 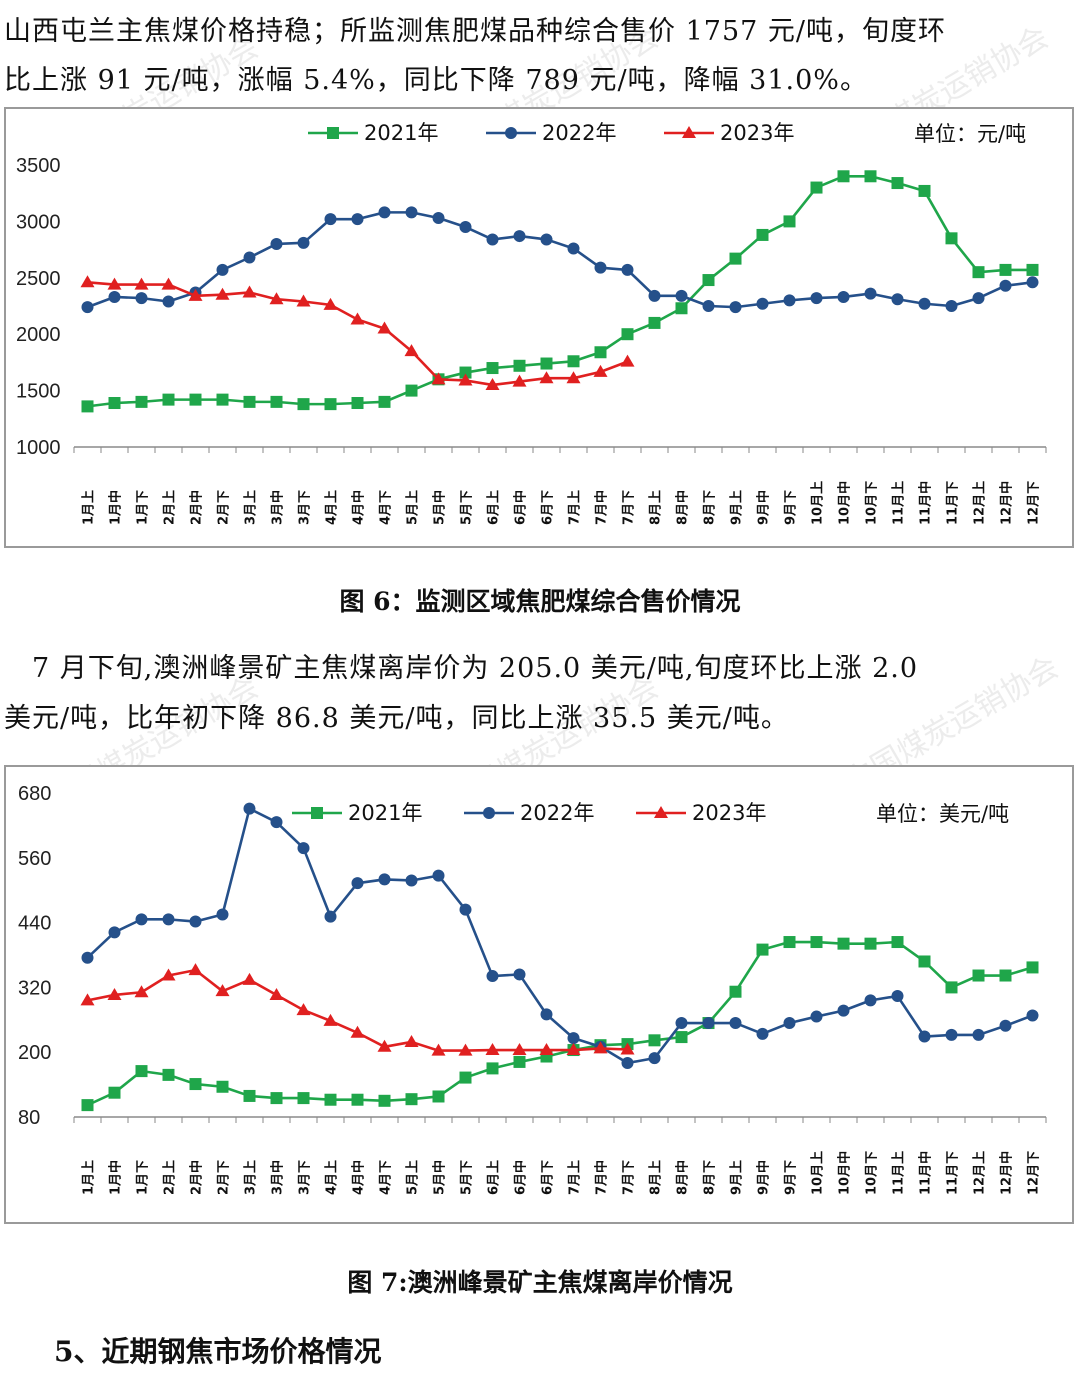 What do you see at coordinates (980, 1173) in the screenshot?
I see `x-tick-label-group: 12月上` at bounding box center [980, 1173].